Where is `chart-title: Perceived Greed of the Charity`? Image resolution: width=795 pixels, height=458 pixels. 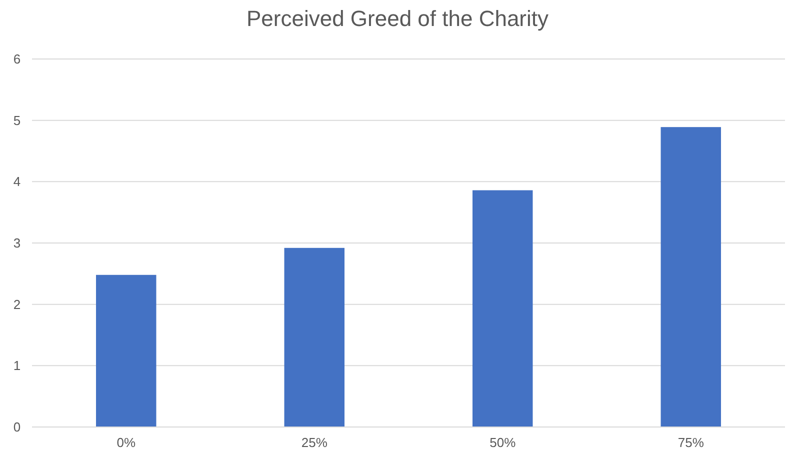 chart-title: Perceived Greed of the Charity is located at coordinates (397, 18).